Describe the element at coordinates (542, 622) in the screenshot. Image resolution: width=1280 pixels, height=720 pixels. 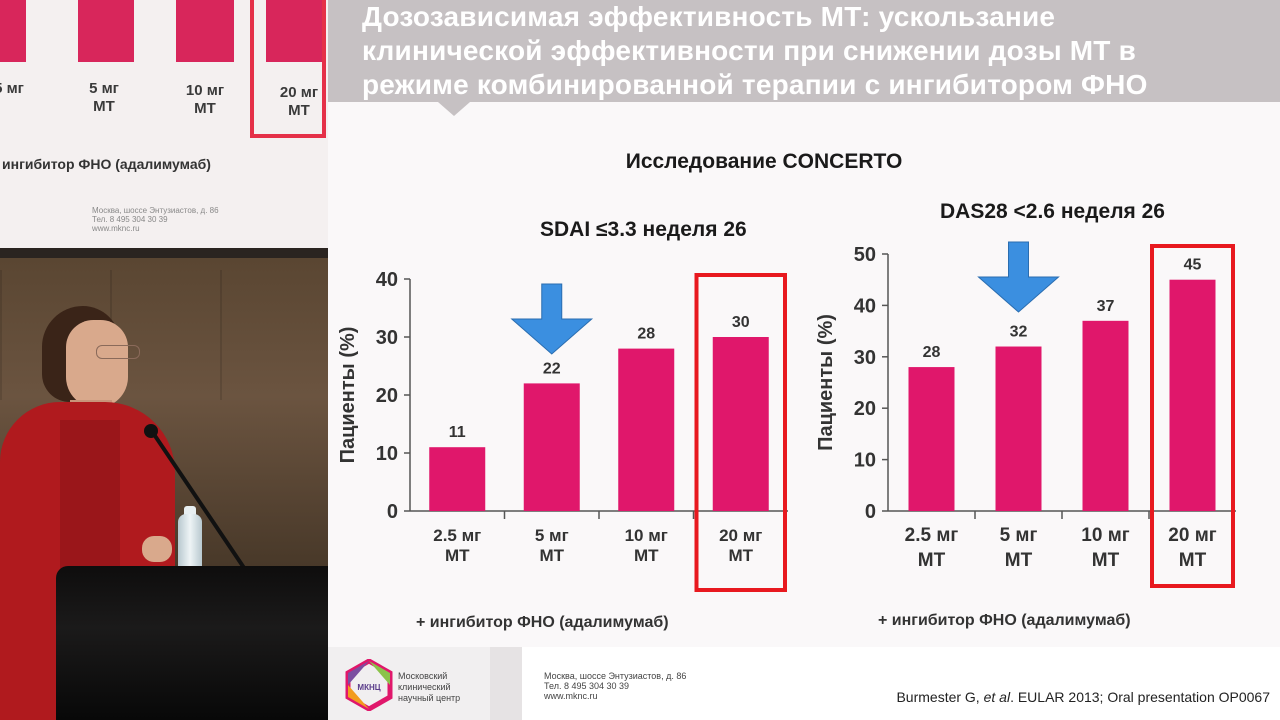
I see `chart-1-footnote: + ингибитор ФНО (адалимумаб)` at that location.